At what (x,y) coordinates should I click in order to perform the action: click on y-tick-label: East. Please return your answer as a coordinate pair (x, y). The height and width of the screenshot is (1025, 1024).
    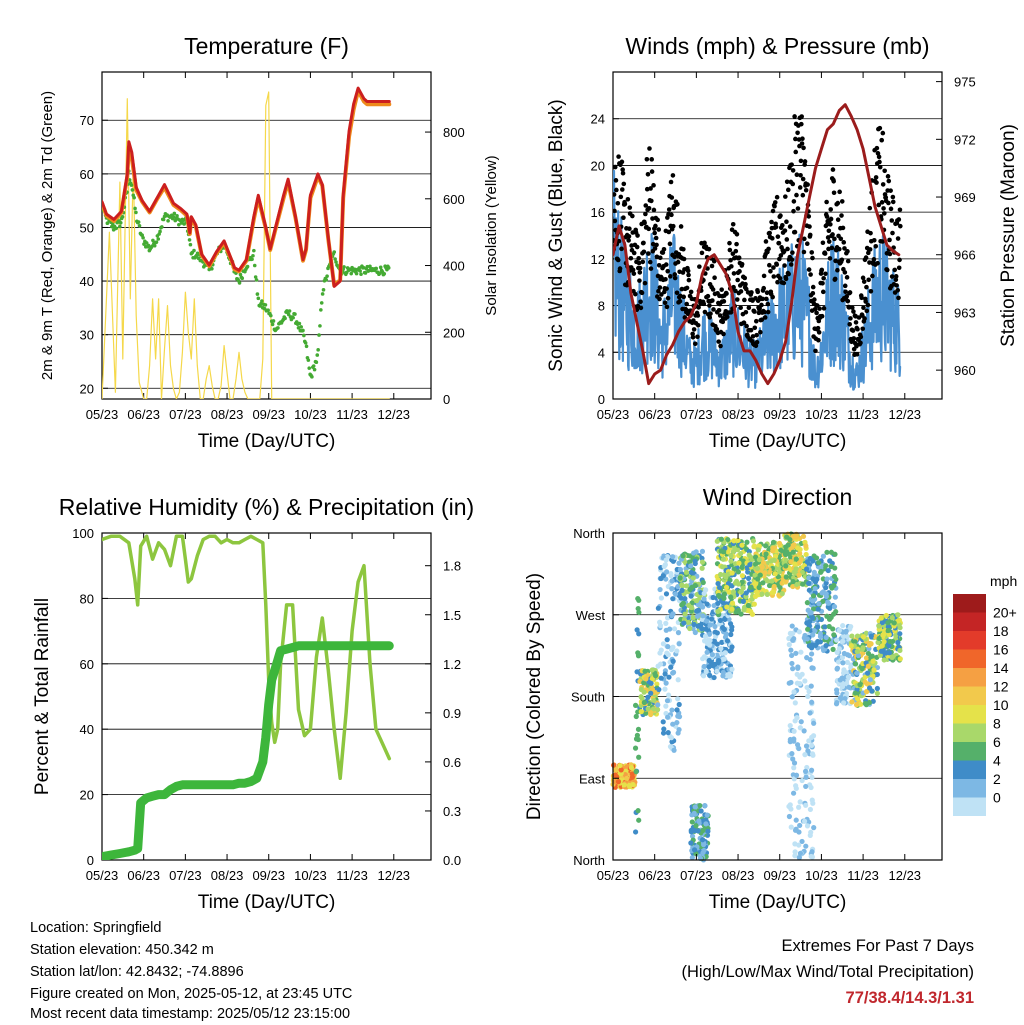
    Looking at the image, I should click on (592, 778).